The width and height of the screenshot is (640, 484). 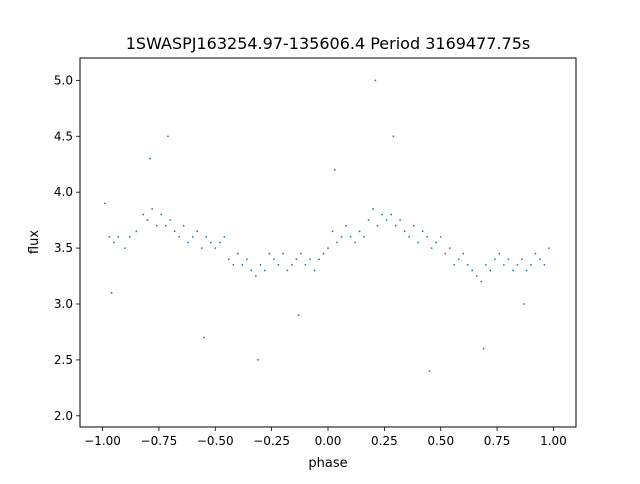 What do you see at coordinates (63, 248) in the screenshot?
I see `y-tick-label: 3.5` at bounding box center [63, 248].